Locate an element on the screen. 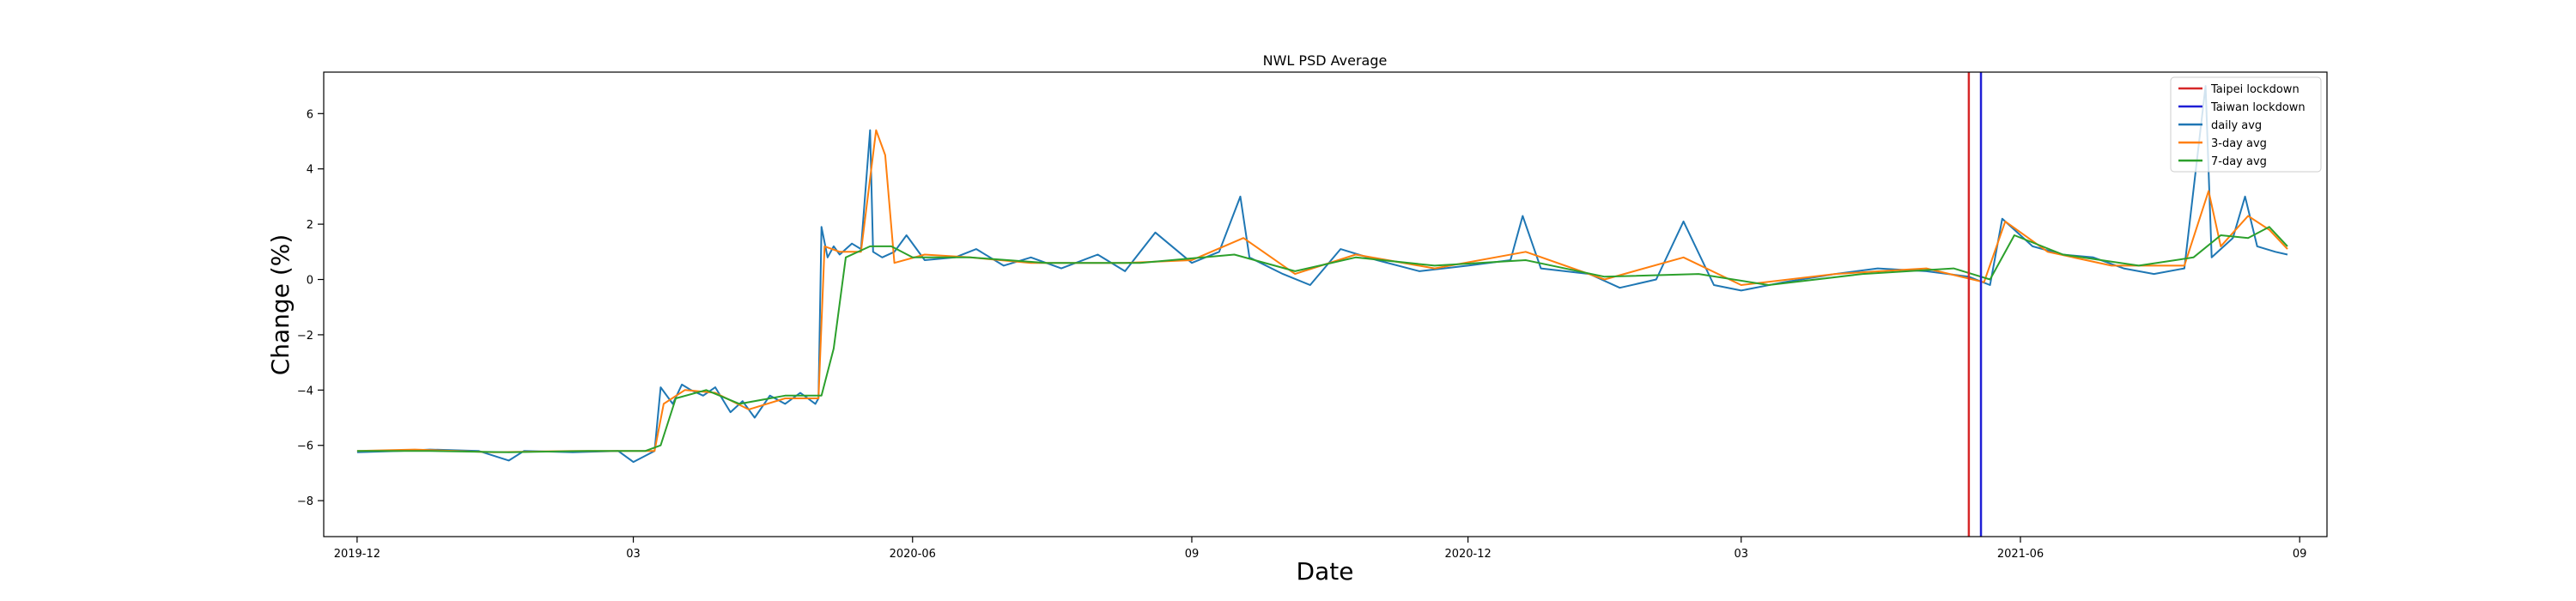  chart-title: NWL PSD Average is located at coordinates (1325, 61).